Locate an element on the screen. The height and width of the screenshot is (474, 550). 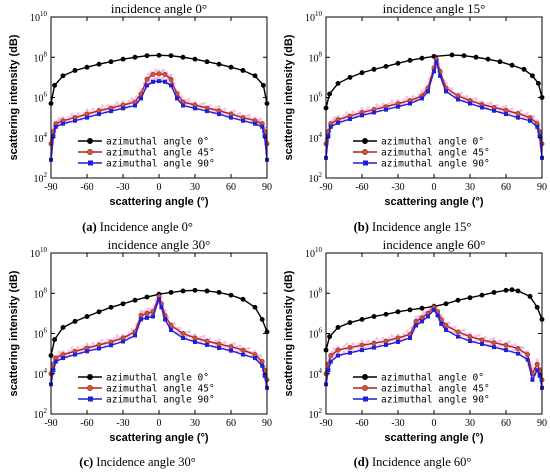
y-tick-label: 106 is located at coordinates (41, 98).